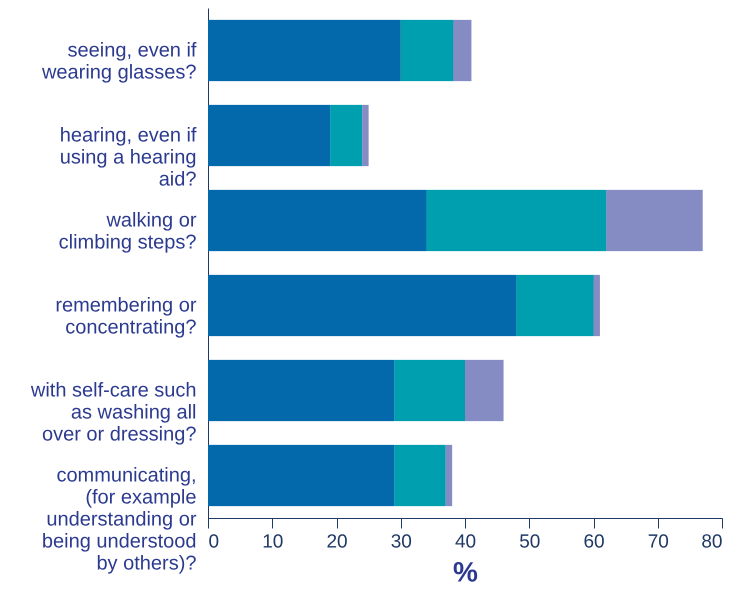 The width and height of the screenshot is (745, 603). Describe the element at coordinates (711, 542) in the screenshot. I see `x-tick-label: 80` at that location.